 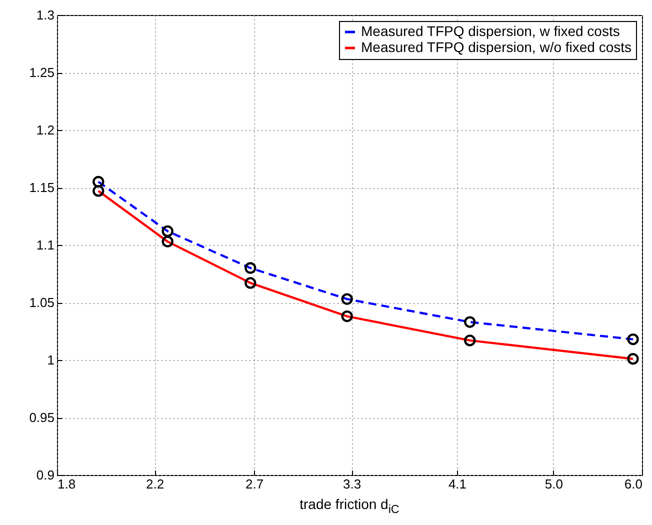 What do you see at coordinates (254, 484) in the screenshot?
I see `x-tick-label: 2.7` at bounding box center [254, 484].